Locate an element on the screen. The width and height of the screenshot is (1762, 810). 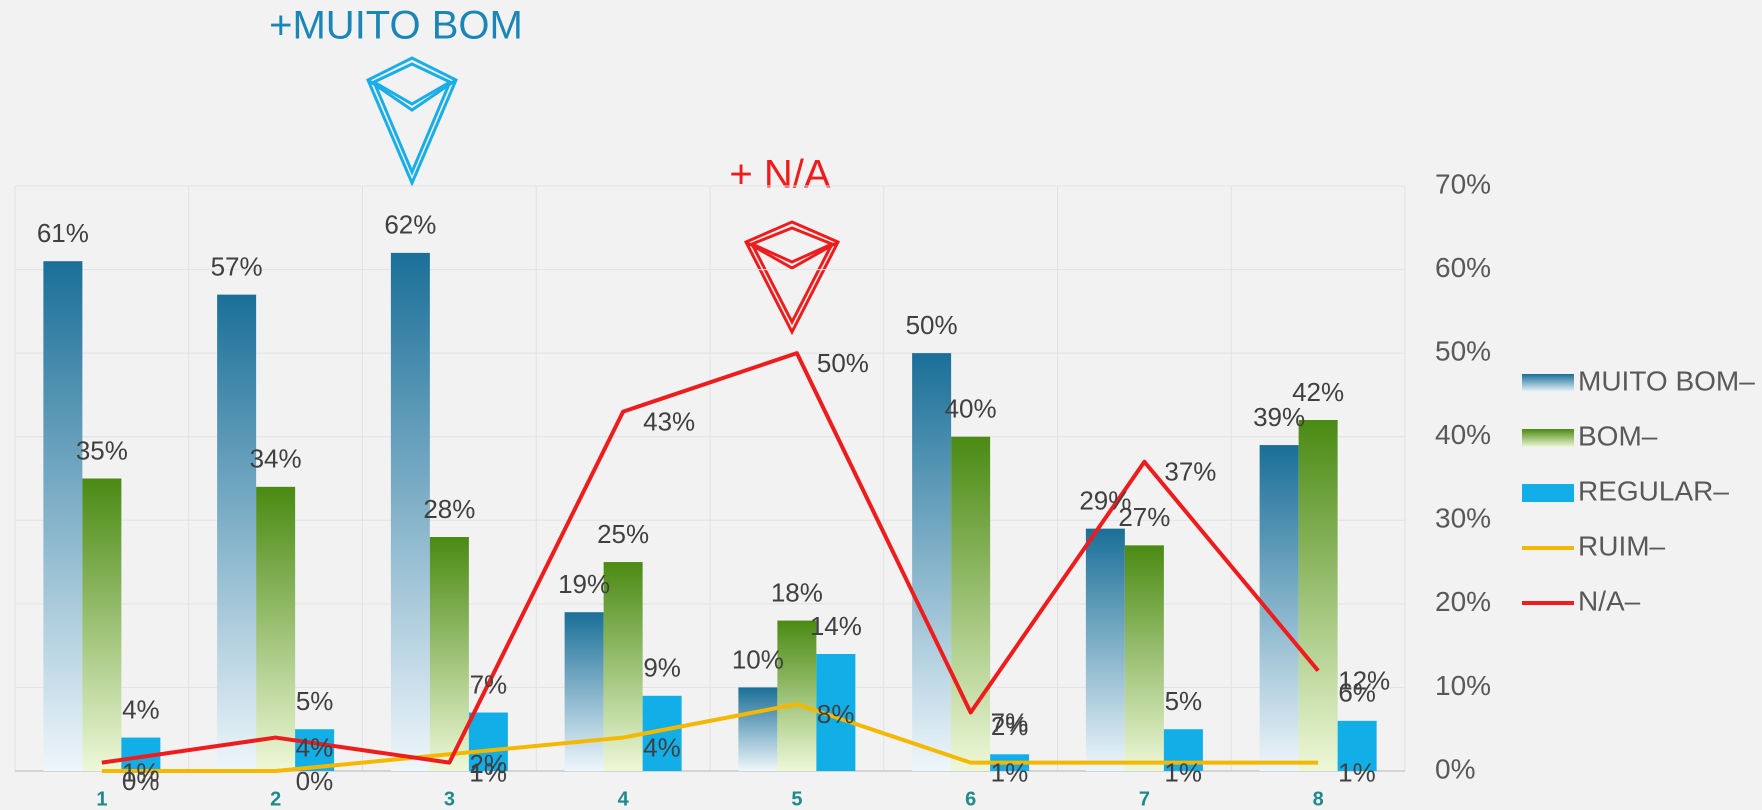
annotation: +MUITO BOM is located at coordinates (396, 26).